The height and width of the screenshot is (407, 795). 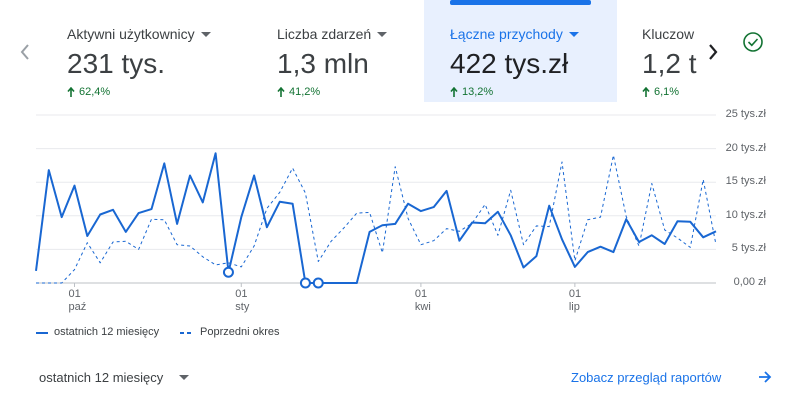 I want to click on prev-arrow, so click(x=24, y=52).